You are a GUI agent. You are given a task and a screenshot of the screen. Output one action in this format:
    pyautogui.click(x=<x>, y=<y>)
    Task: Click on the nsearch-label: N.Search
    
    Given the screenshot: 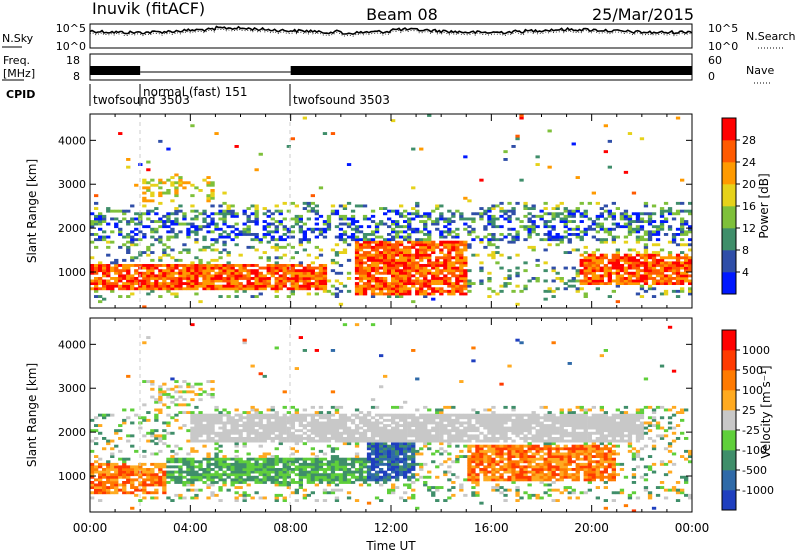 What is the action you would take?
    pyautogui.click(x=771, y=36)
    